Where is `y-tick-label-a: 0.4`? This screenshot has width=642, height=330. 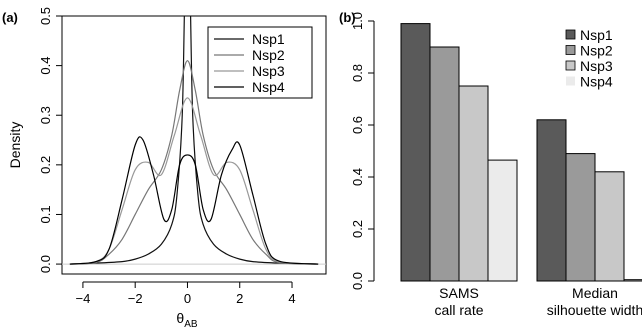
y-tick-label-a: 0.4 is located at coordinates (45, 66).